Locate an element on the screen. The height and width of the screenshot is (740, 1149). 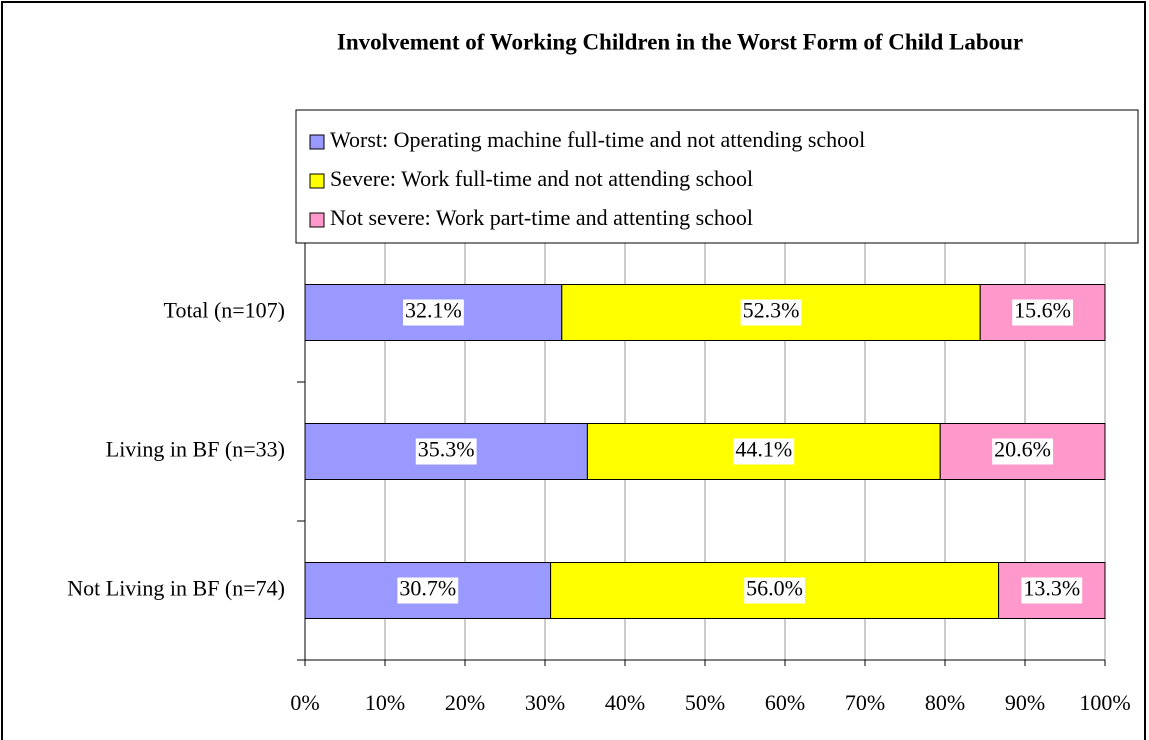
value-label: 35.3% is located at coordinates (446, 449).